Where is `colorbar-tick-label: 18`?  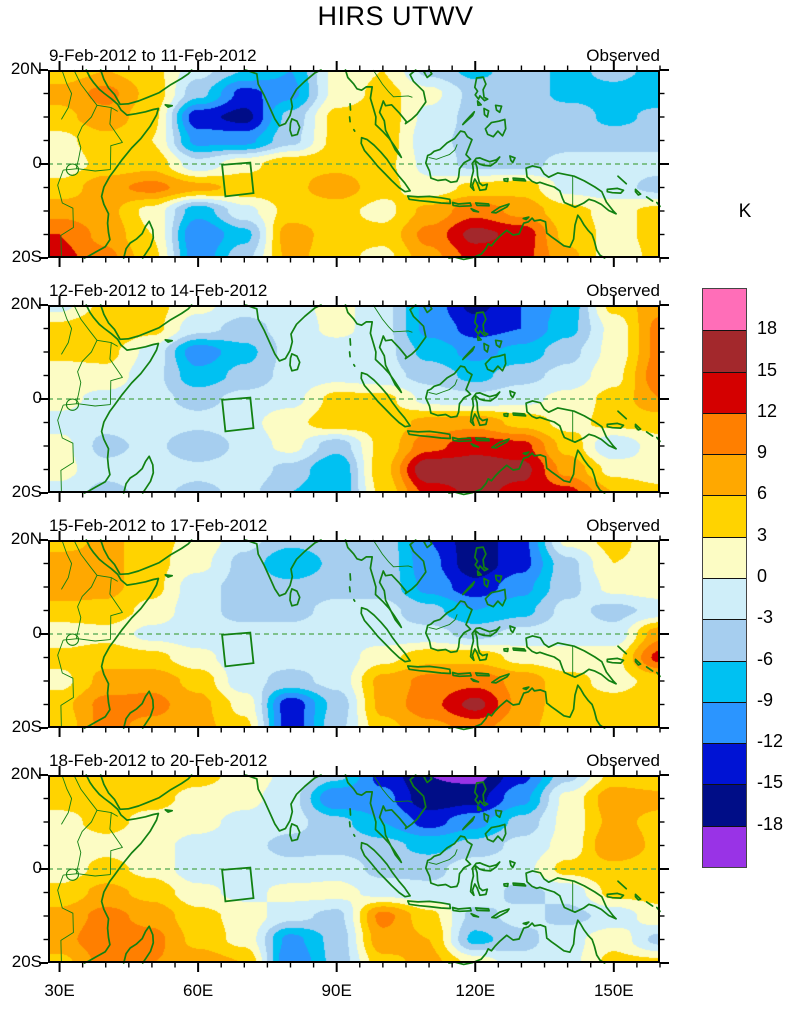
colorbar-tick-label: 18 is located at coordinates (767, 328).